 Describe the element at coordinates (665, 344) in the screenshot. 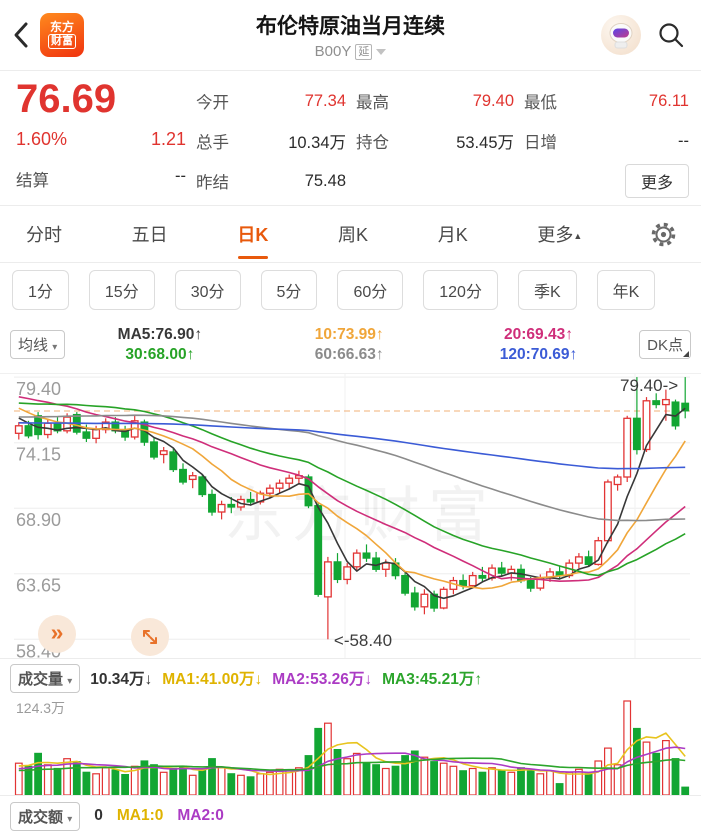

I see `dk-point-button: DK点` at that location.